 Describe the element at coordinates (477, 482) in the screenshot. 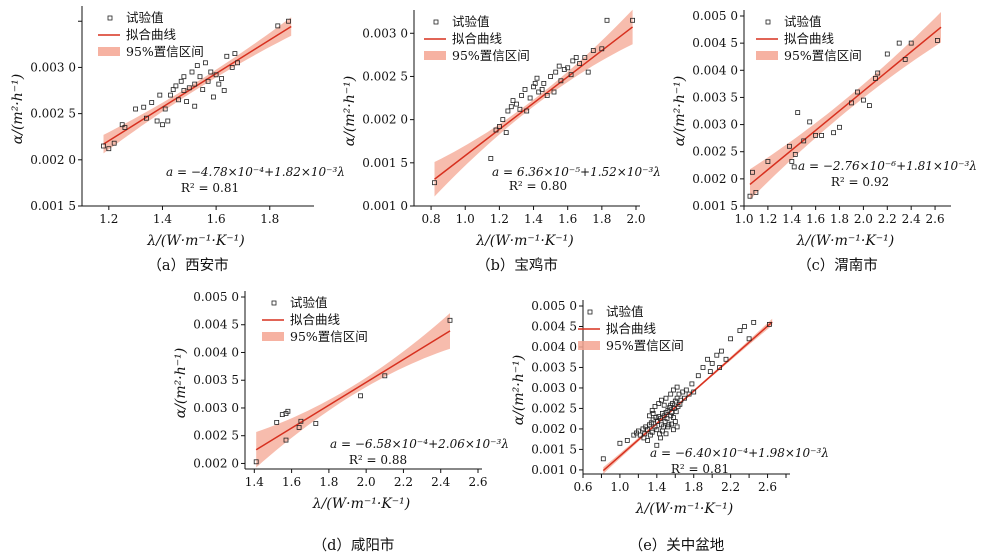

I see `x-tick-label: 2.6` at that location.